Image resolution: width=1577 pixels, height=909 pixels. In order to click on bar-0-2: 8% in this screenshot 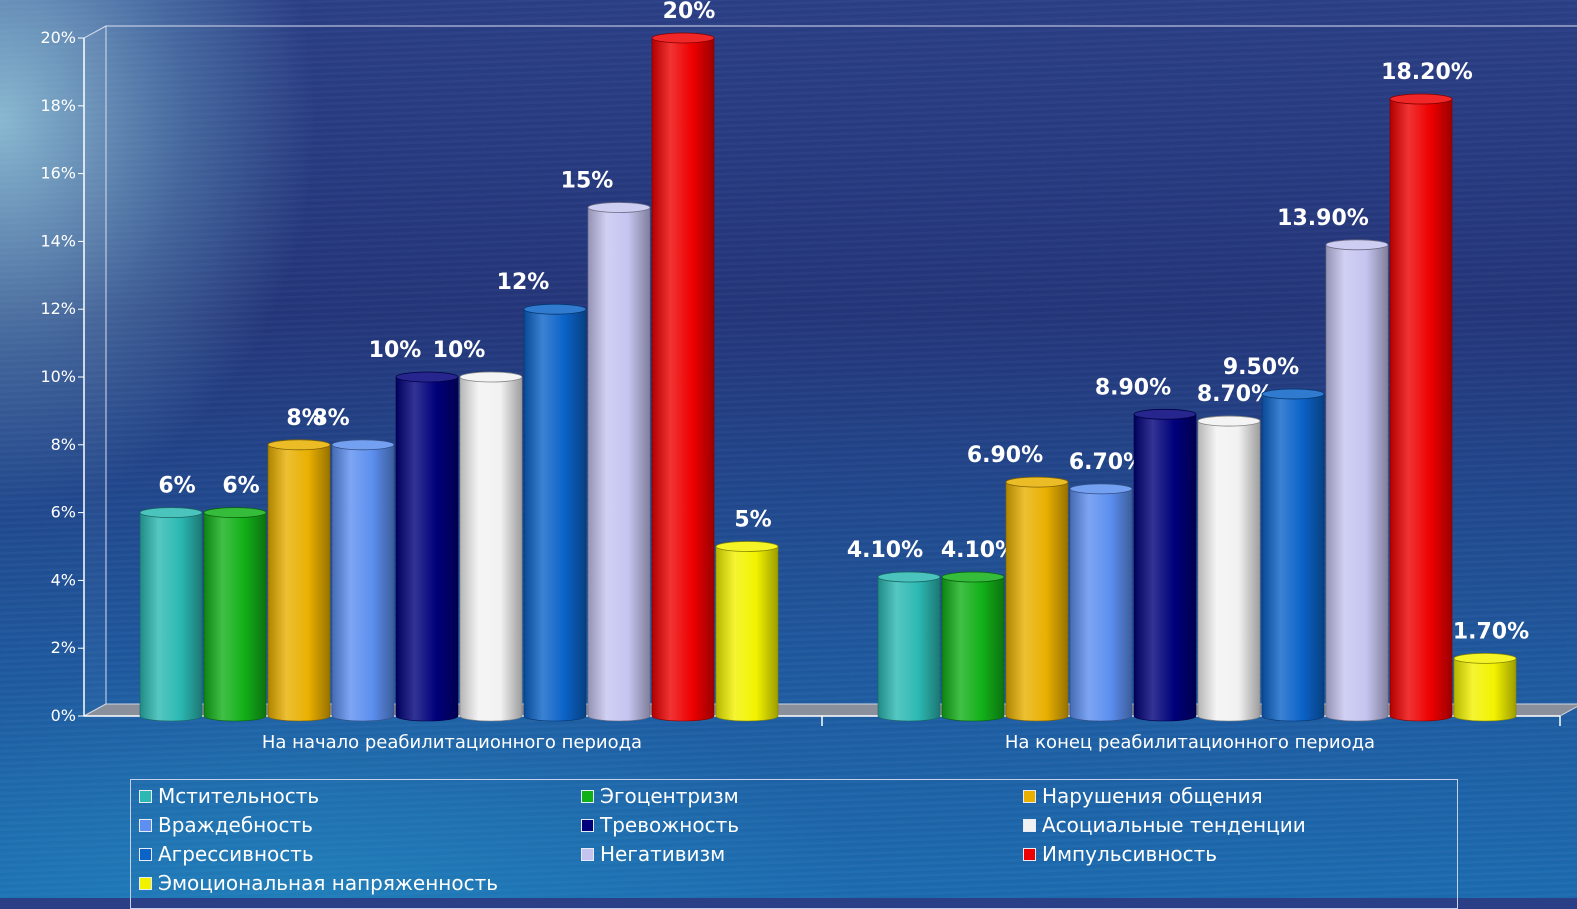, I will do `click(299, 564)`.